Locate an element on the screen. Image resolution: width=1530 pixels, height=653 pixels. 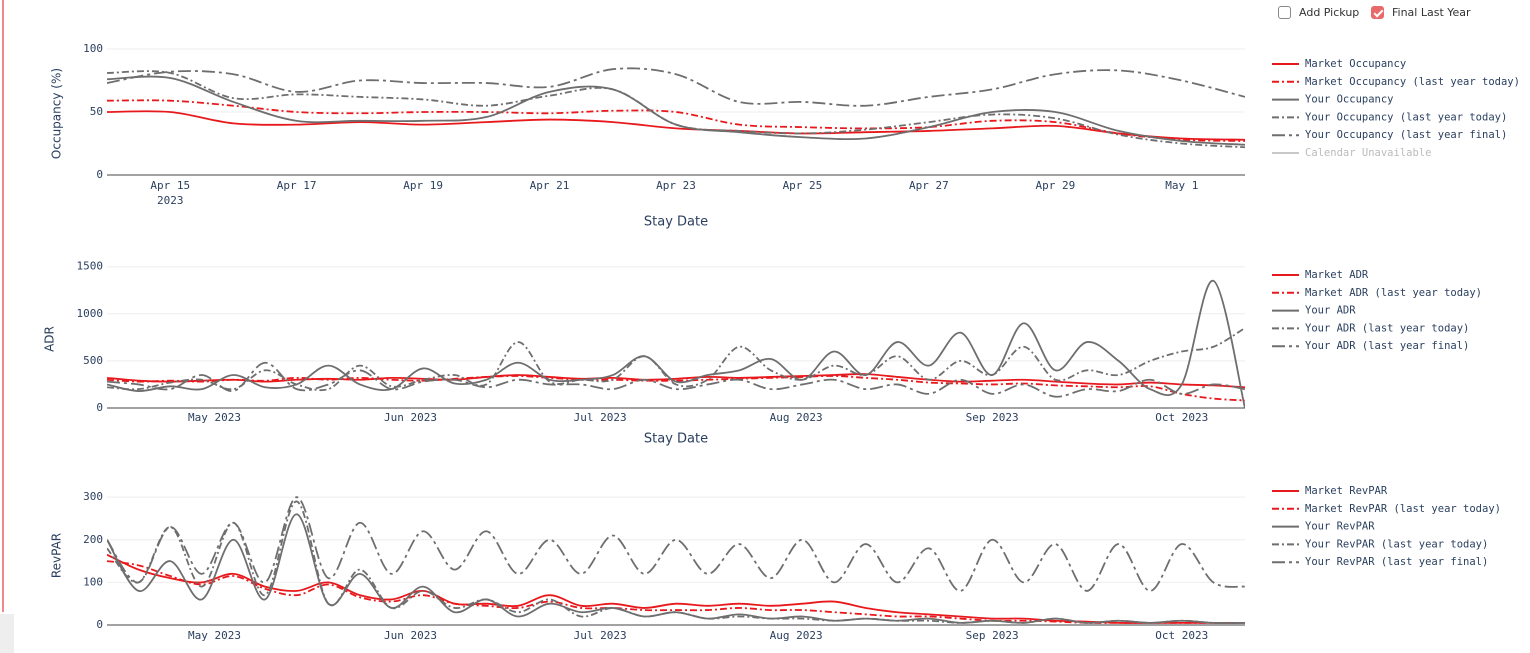
checkbox-control: Final Last Year is located at coordinates (1421, 12).